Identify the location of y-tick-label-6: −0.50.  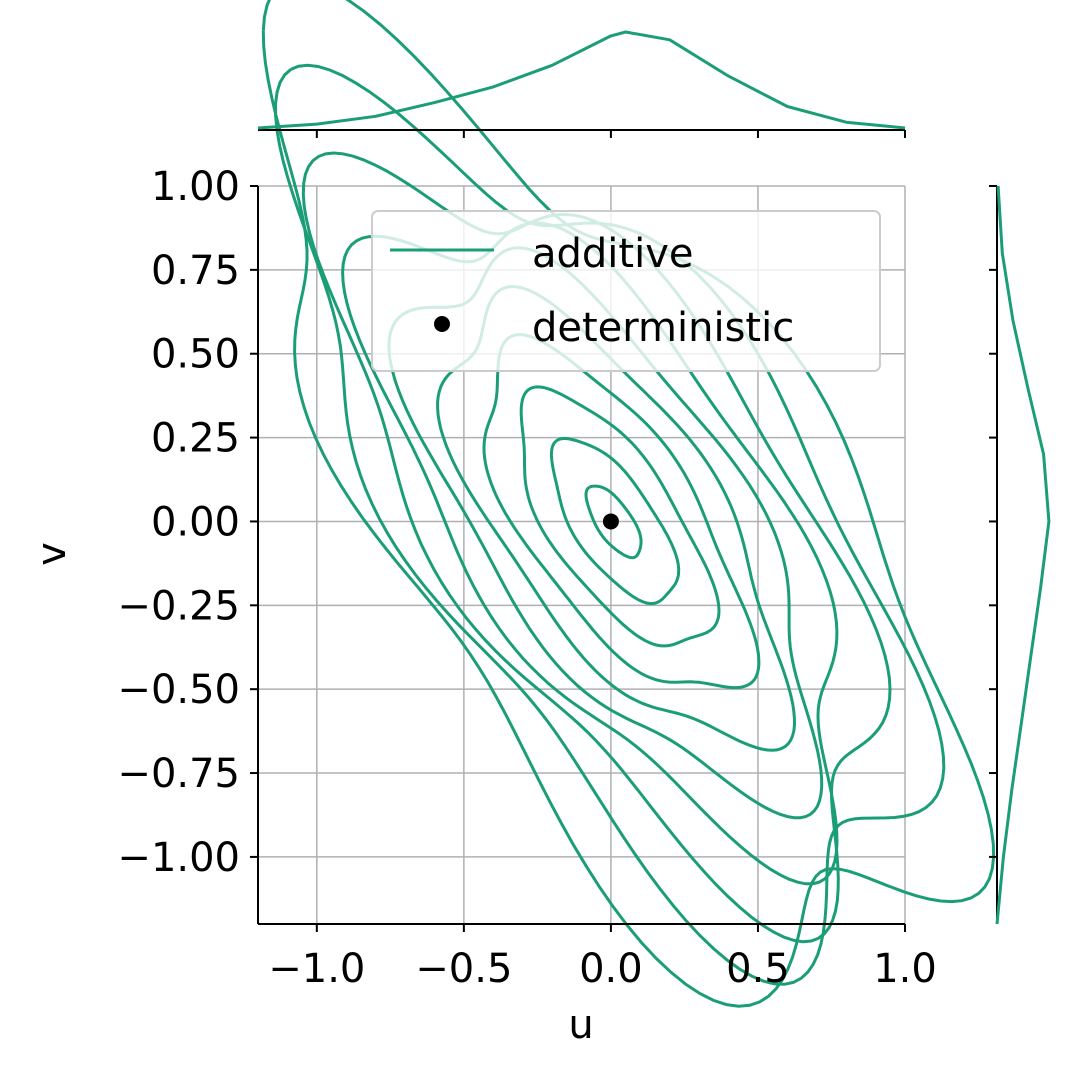
(178, 690).